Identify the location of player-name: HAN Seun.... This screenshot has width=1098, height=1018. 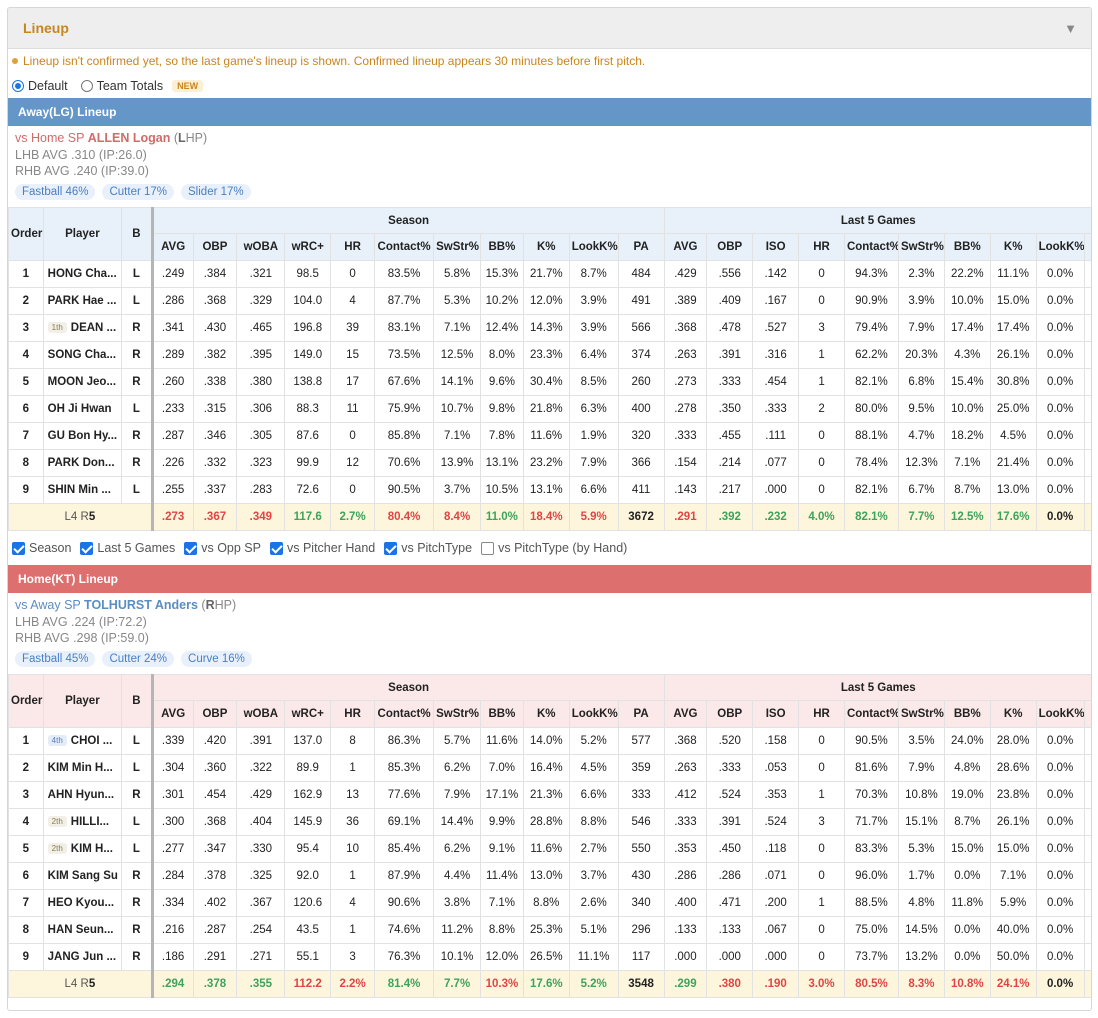
(80, 930).